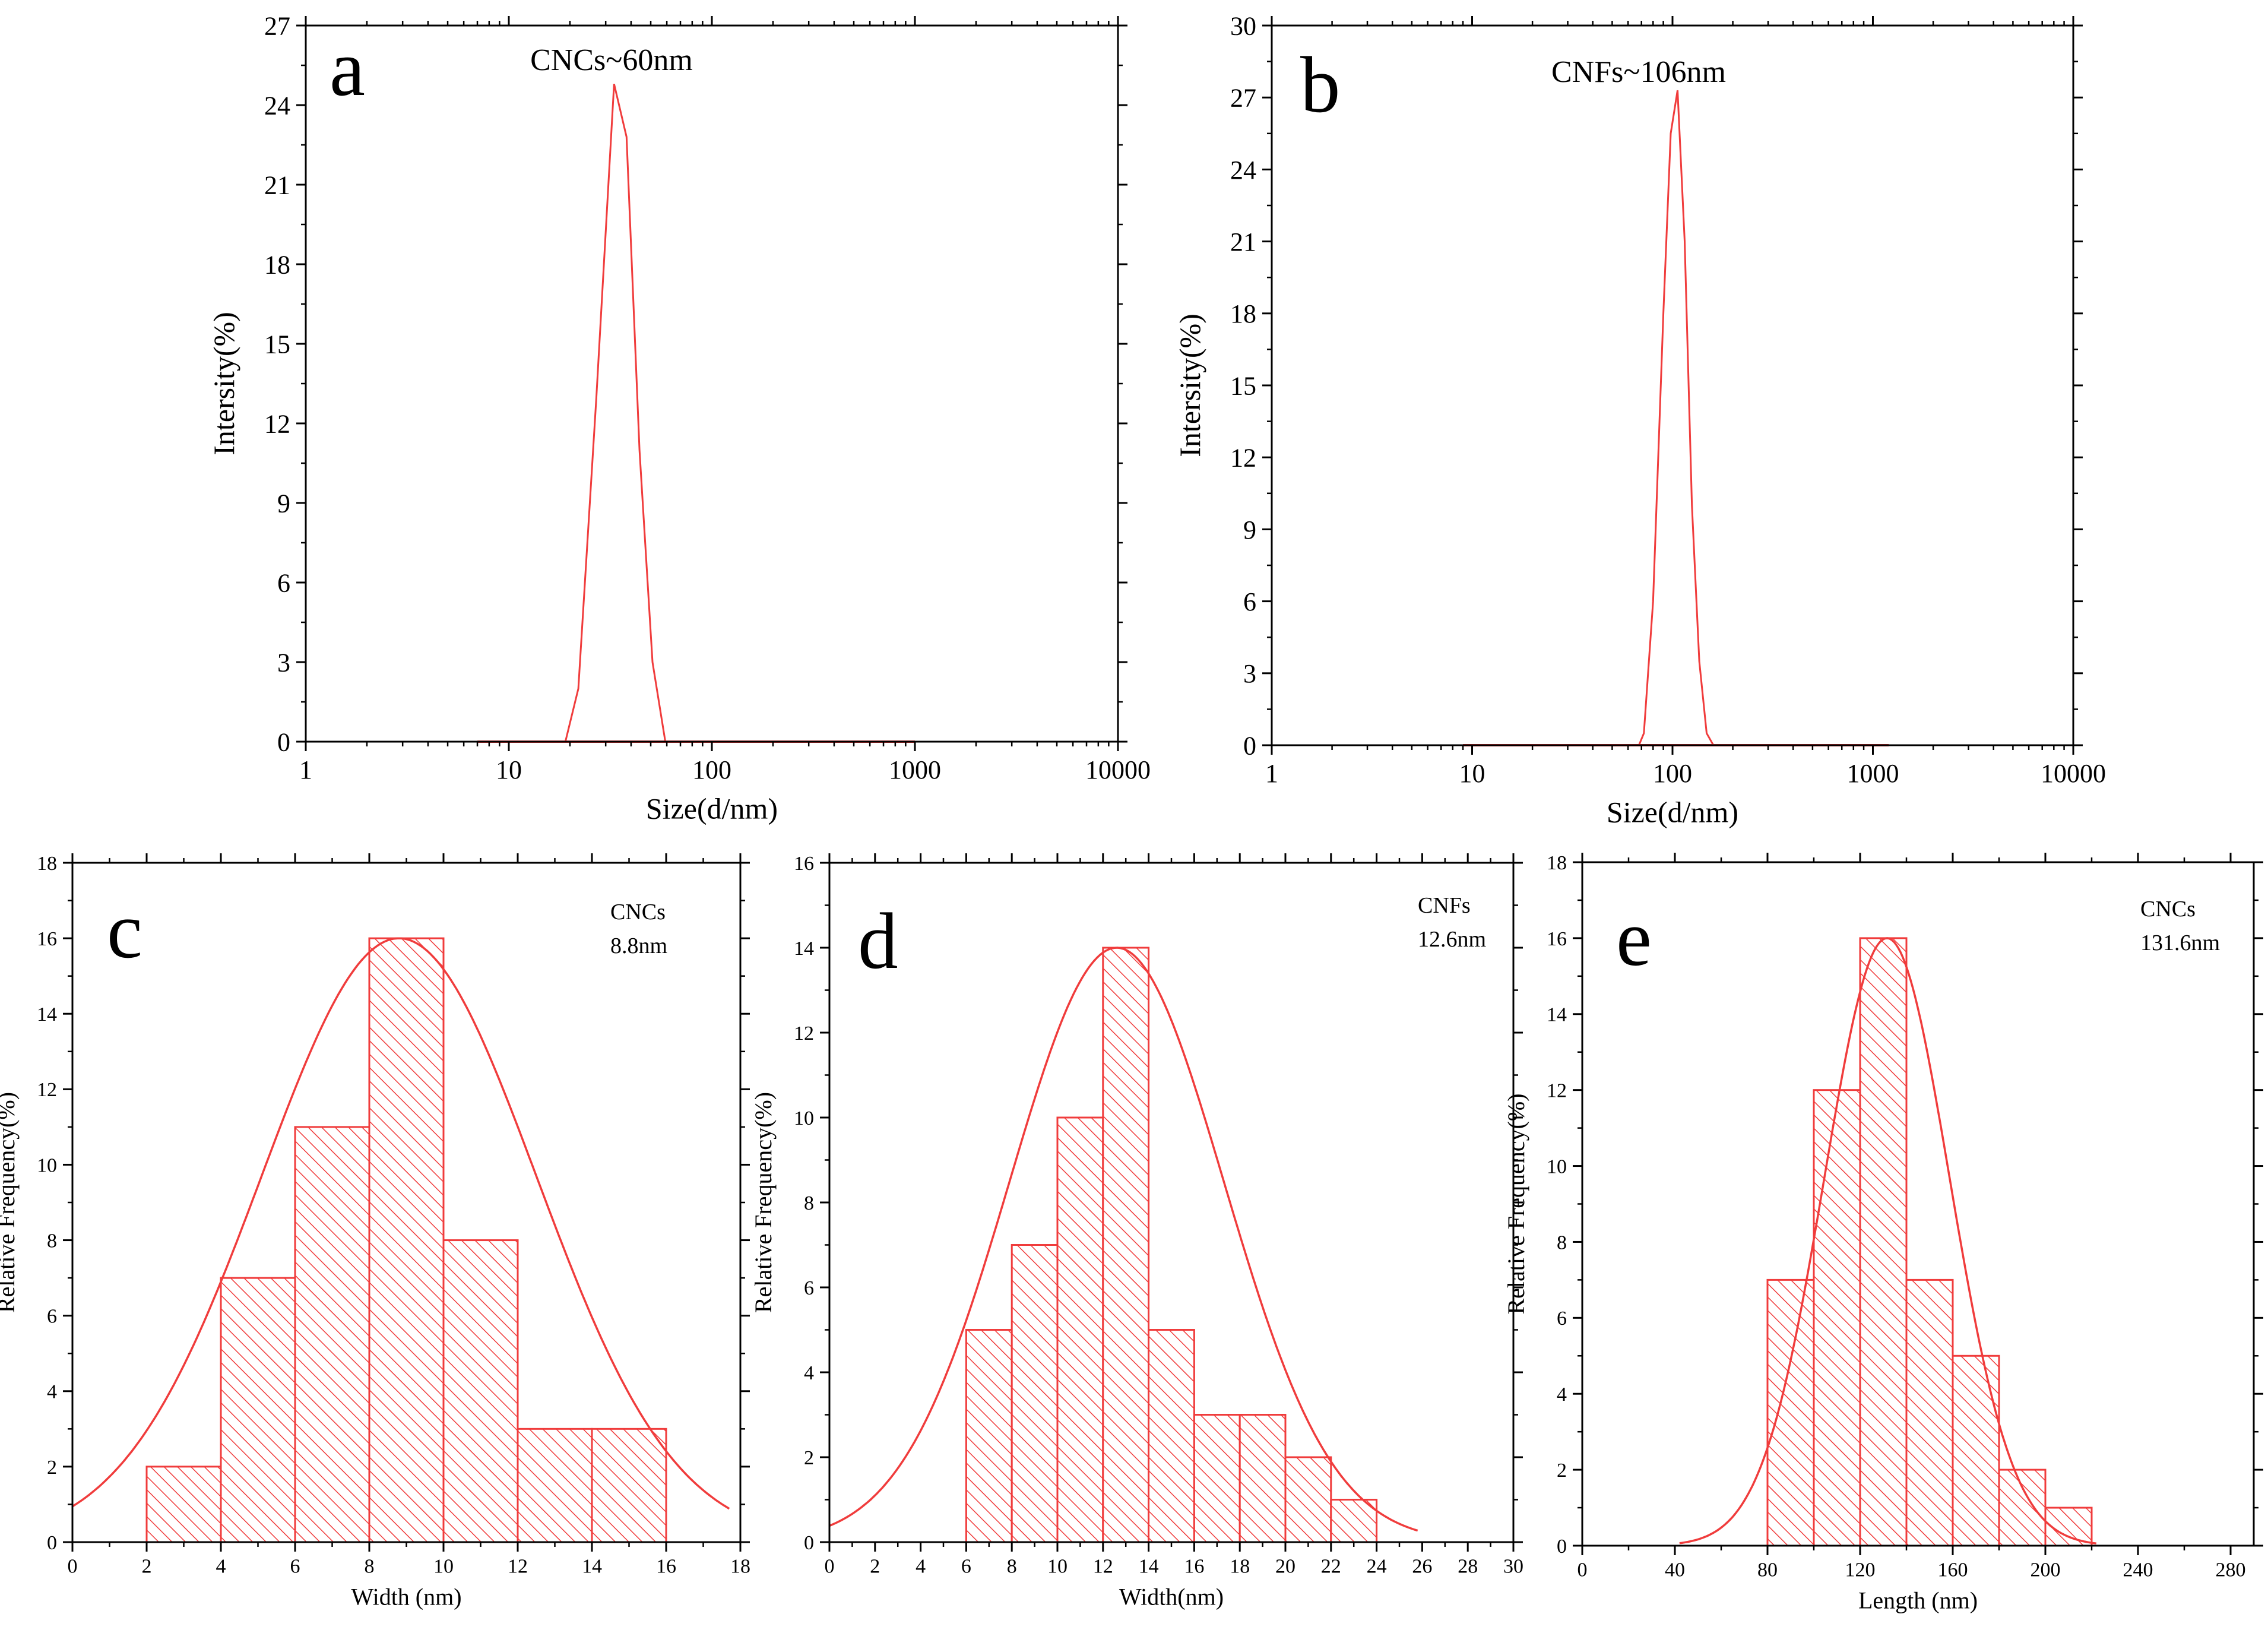 Image resolution: width=2268 pixels, height=1649 pixels. I want to click on panel-letter: b, so click(1320, 85).